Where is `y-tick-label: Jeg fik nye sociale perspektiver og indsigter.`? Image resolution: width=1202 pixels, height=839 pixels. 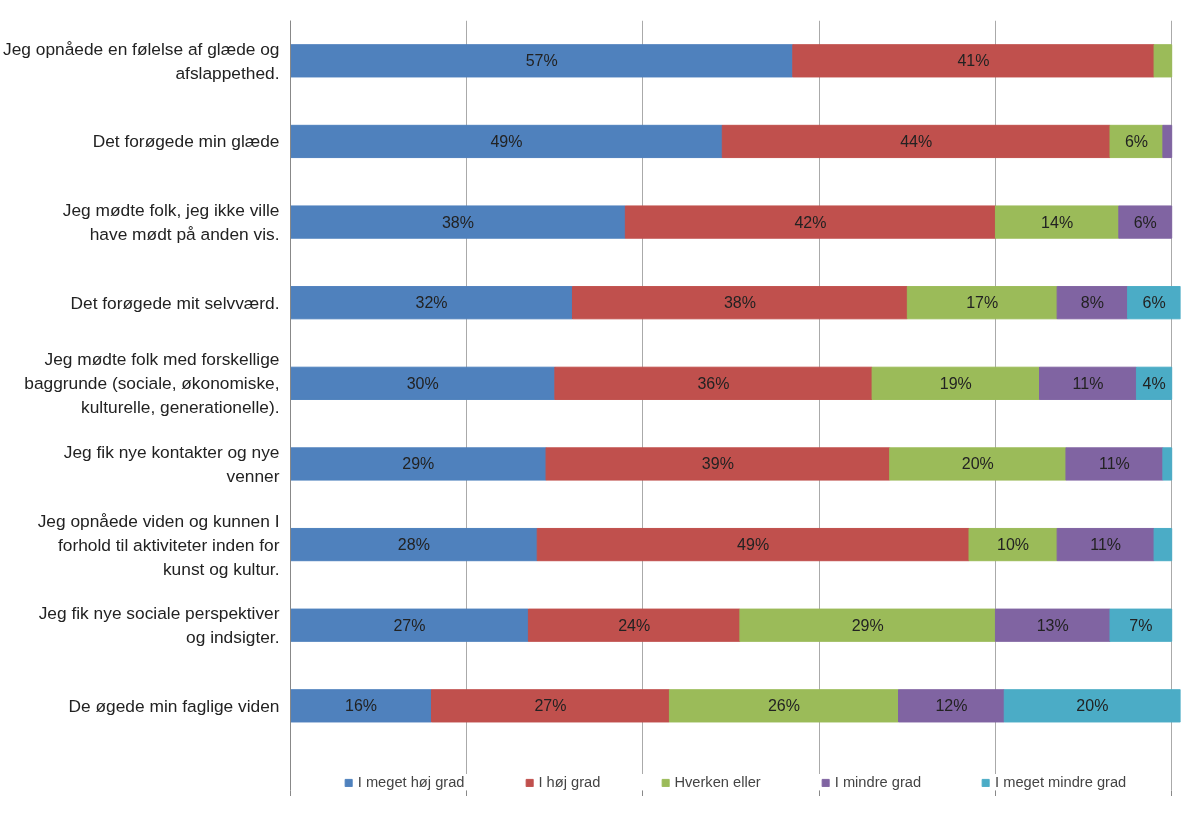
y-tick-label: Jeg fik nye sociale perspektiver og indsigter. is located at coordinates (159, 625).